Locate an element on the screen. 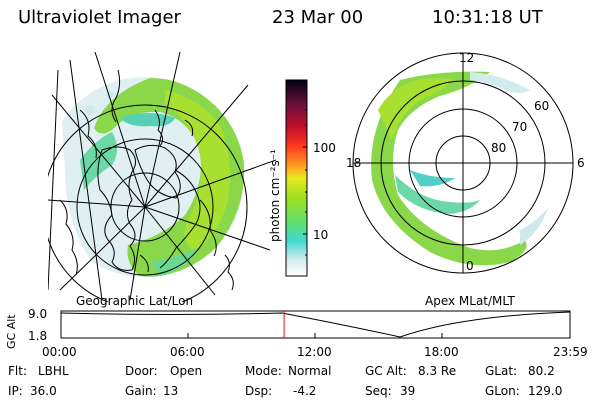  altitude-plot is located at coordinates (315, 324).